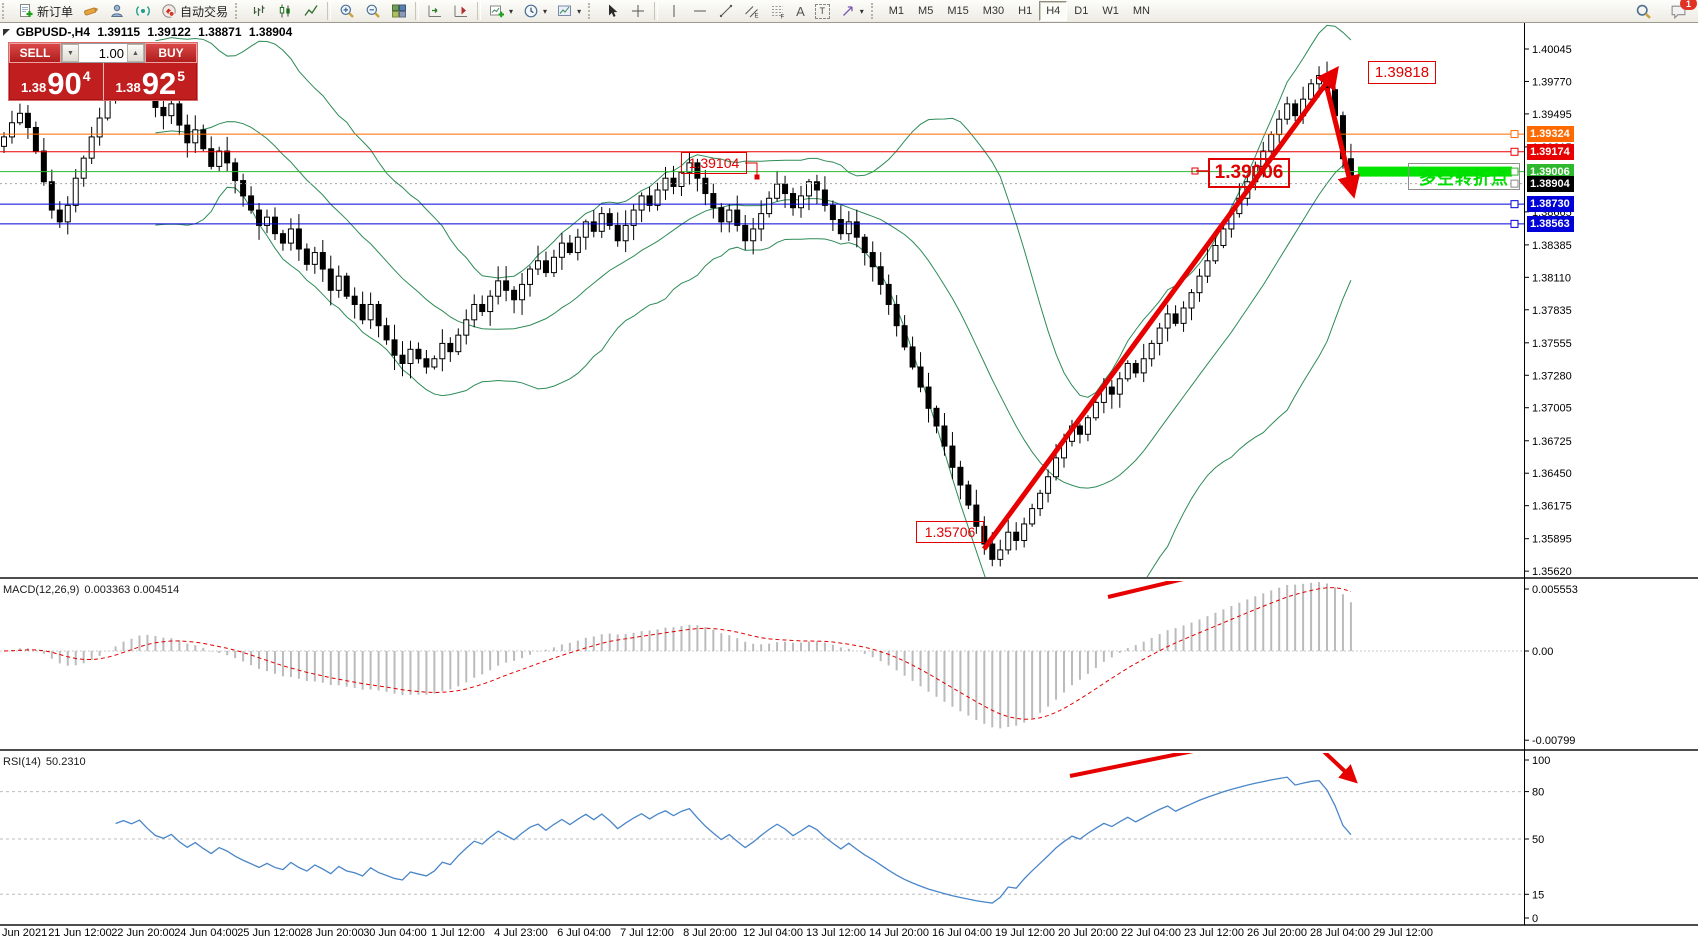  Describe the element at coordinates (993, 11) in the screenshot. I see `timeframe-m30-button: M30` at that location.